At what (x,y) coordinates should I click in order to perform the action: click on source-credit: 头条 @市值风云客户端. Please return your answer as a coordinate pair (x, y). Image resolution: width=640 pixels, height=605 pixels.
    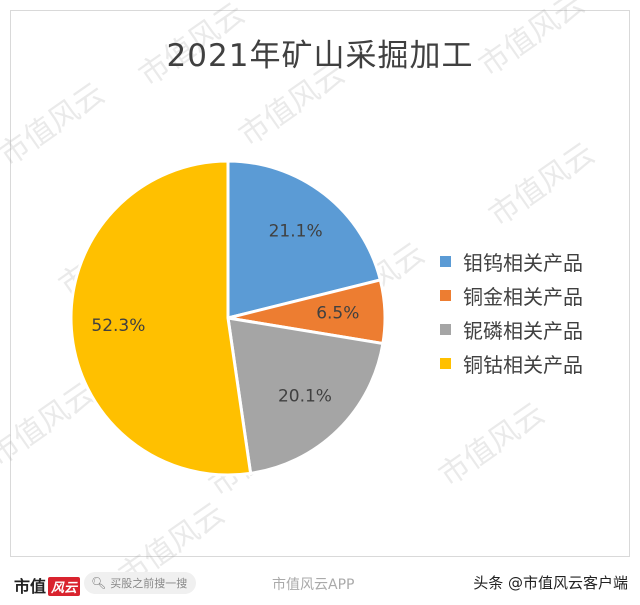
    Looking at the image, I should click on (550, 583).